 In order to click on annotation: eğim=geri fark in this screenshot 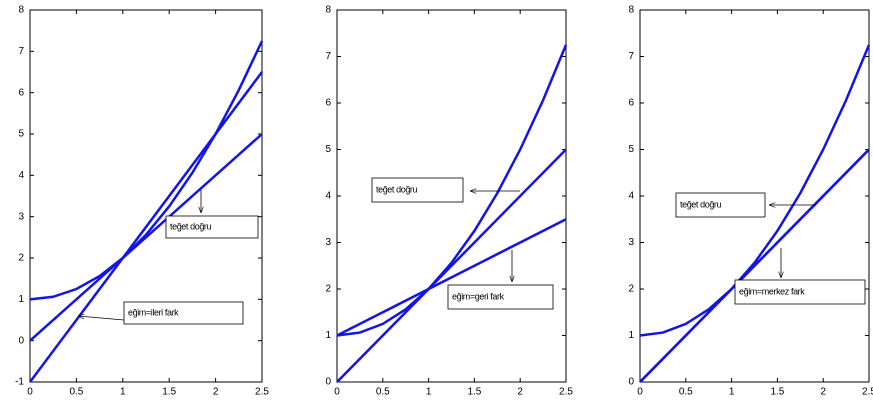, I will do `click(478, 296)`.